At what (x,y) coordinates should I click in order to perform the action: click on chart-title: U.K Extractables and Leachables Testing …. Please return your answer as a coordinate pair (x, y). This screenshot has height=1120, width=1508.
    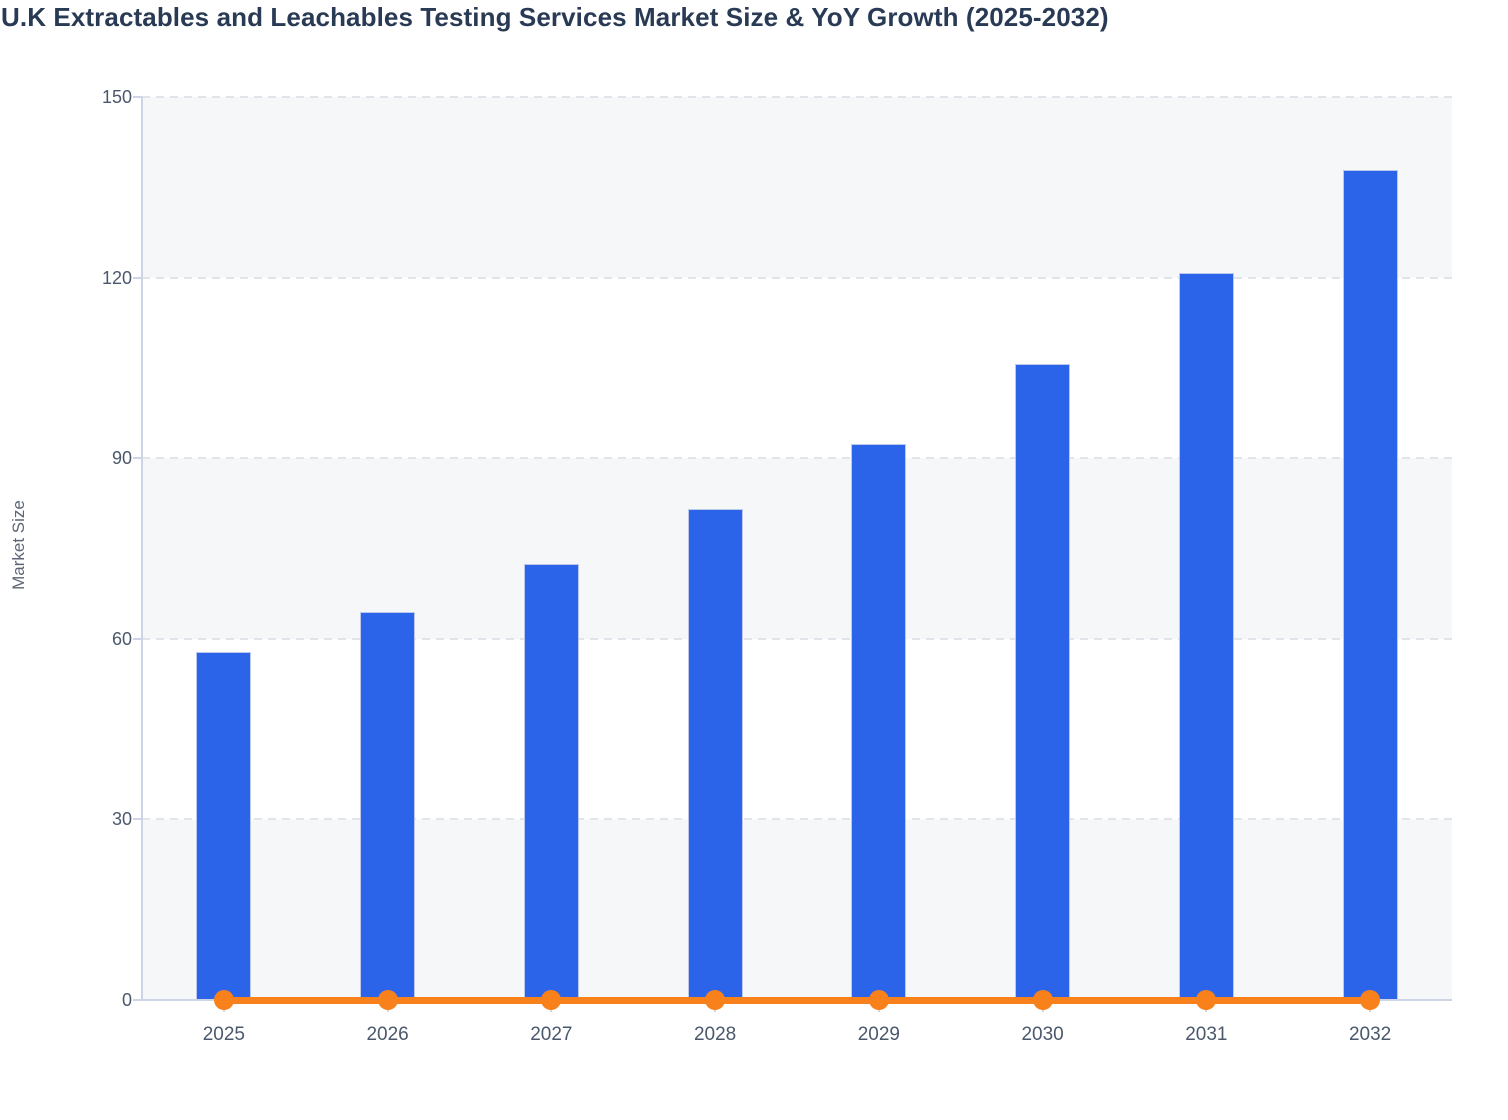
    Looking at the image, I should click on (555, 17).